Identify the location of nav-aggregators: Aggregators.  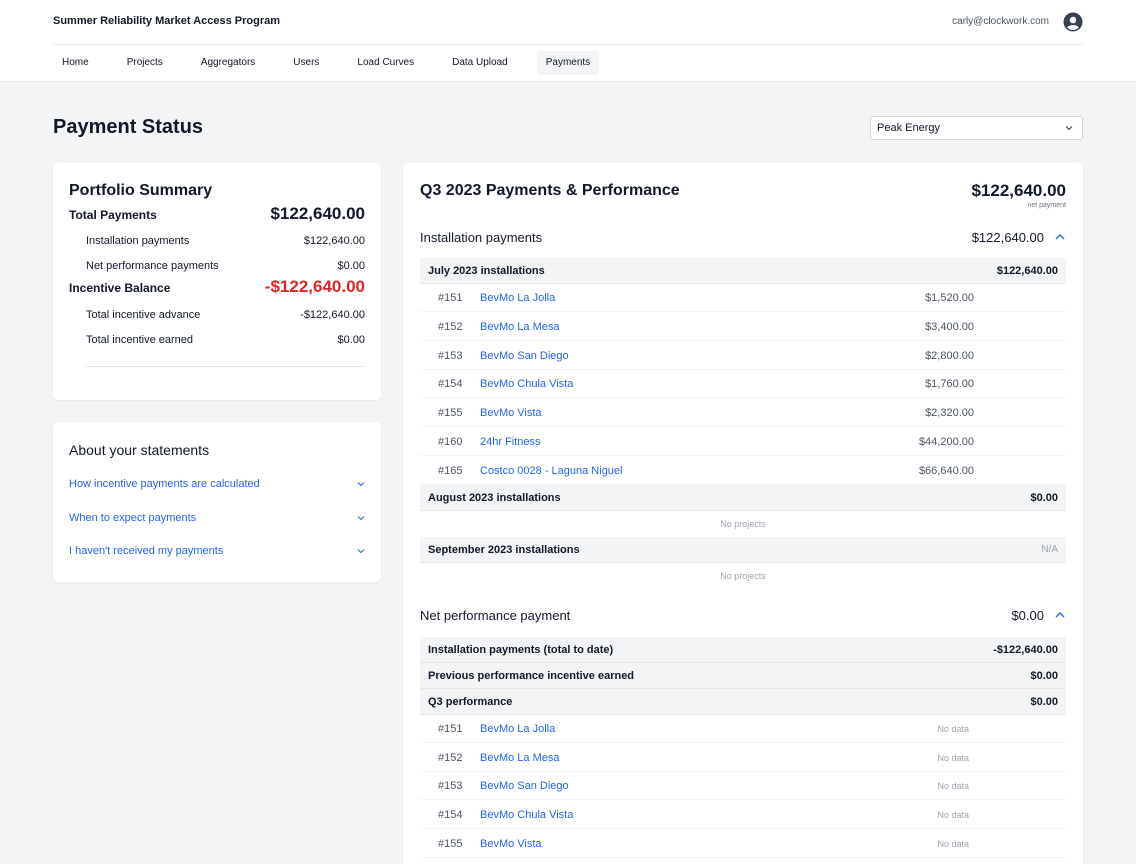
(228, 62).